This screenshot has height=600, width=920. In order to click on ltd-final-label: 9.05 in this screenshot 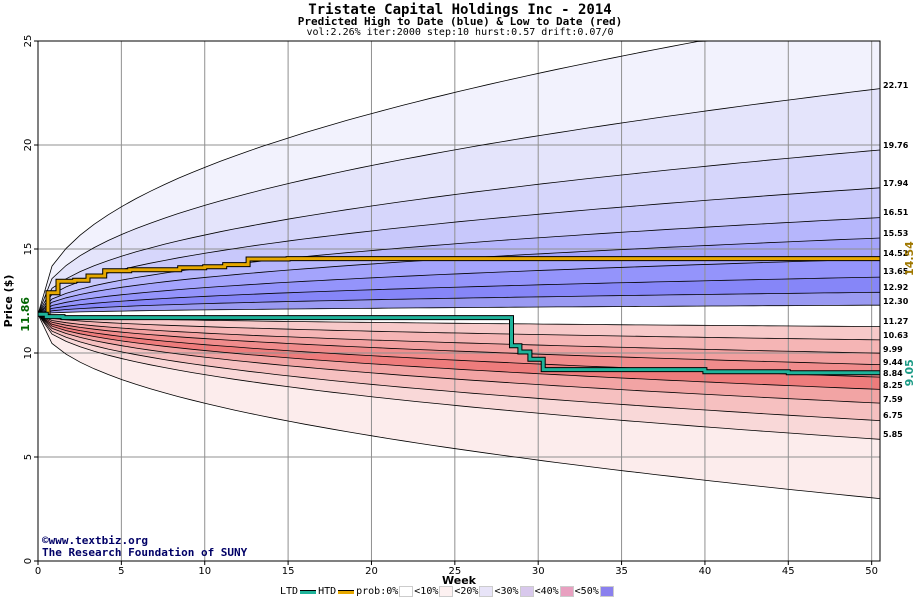, I will do `click(909, 372)`.